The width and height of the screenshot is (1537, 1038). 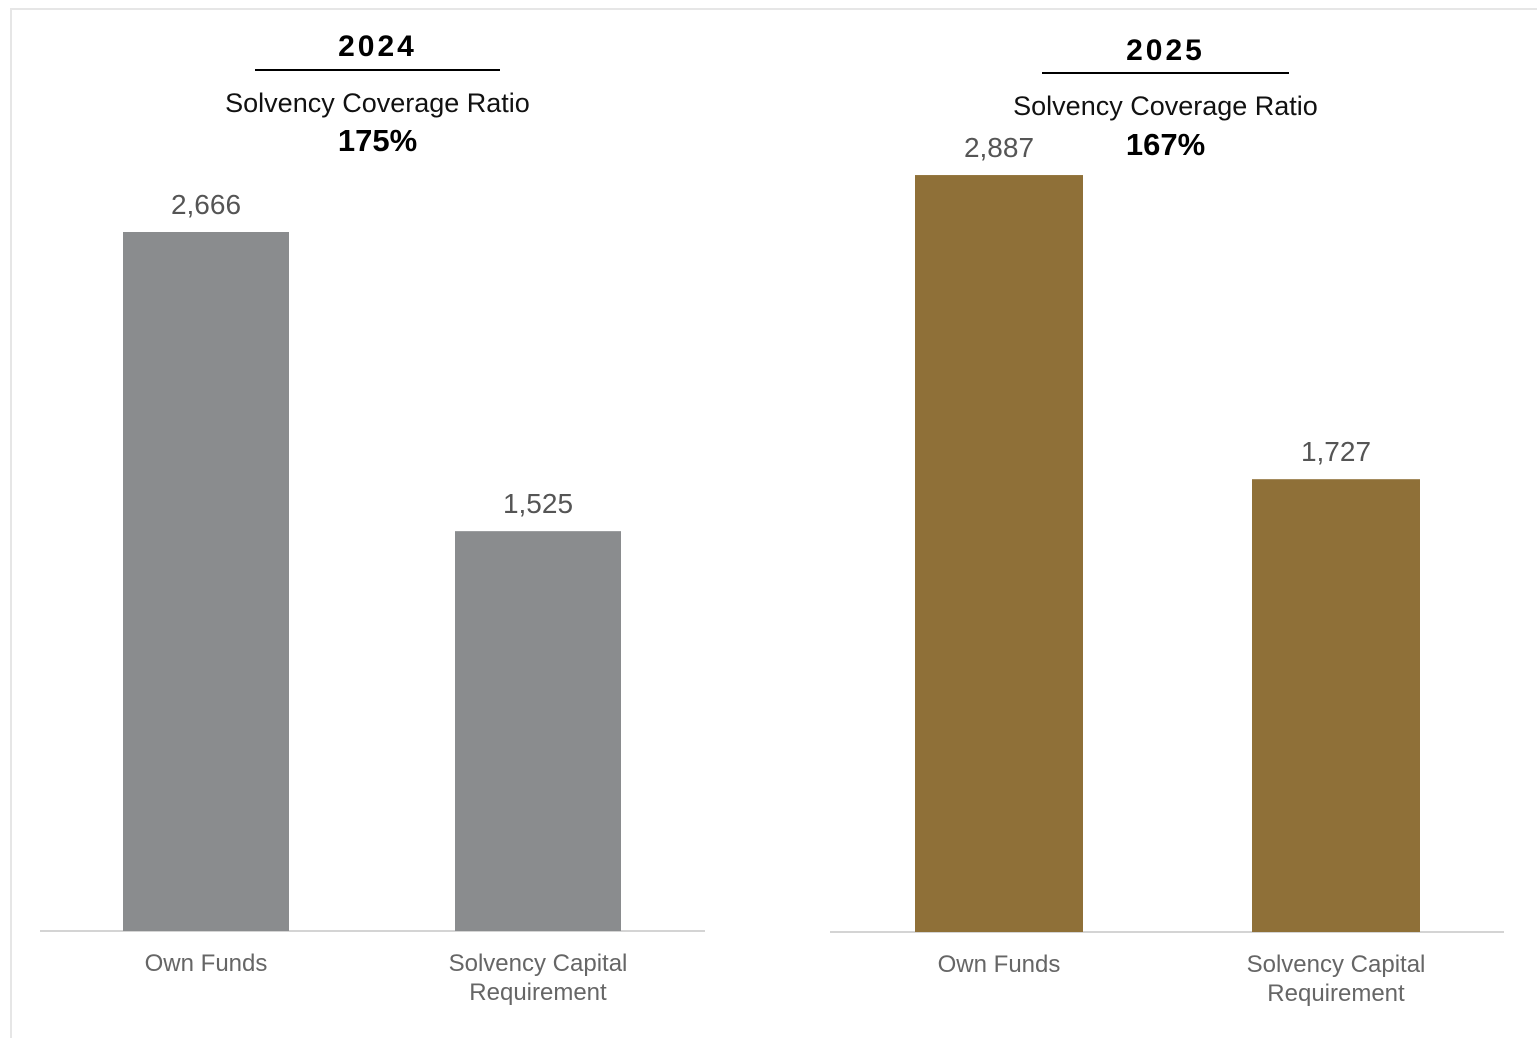 I want to click on ratio-value: 167%, so click(x=1165, y=144).